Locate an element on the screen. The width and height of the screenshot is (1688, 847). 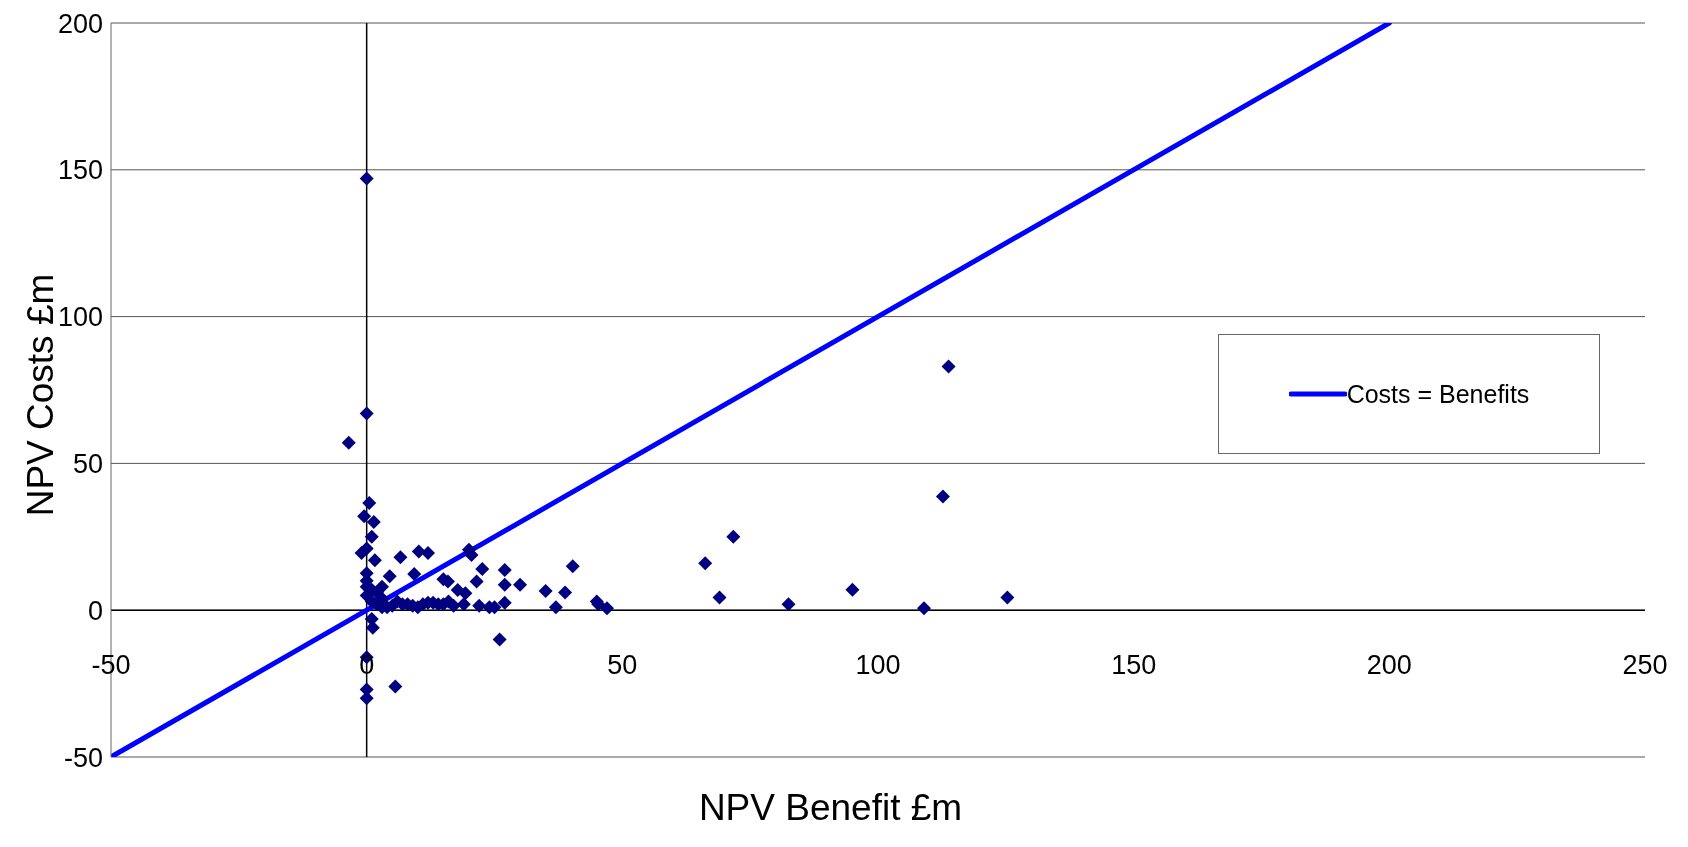
y-tick-label: 150 is located at coordinates (80, 170).